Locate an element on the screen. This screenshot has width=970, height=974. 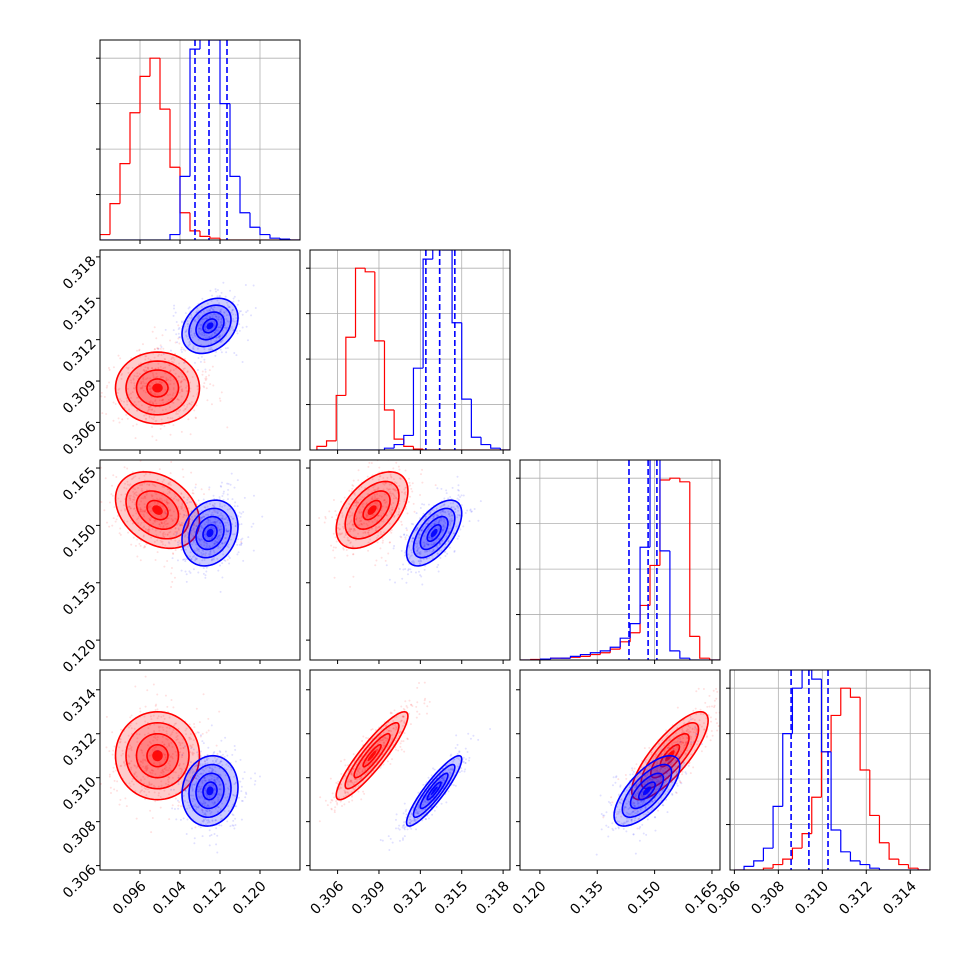
y-tick-label: 0.315 is located at coordinates (80, 315).